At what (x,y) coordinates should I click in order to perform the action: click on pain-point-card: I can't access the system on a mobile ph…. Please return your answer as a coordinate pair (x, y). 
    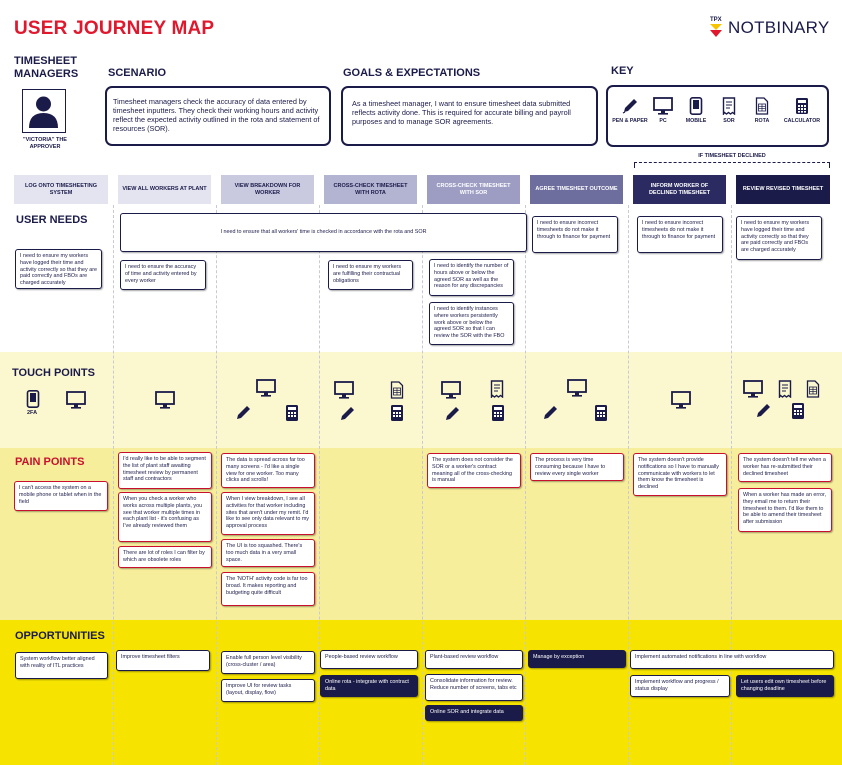
    Looking at the image, I should click on (61, 496).